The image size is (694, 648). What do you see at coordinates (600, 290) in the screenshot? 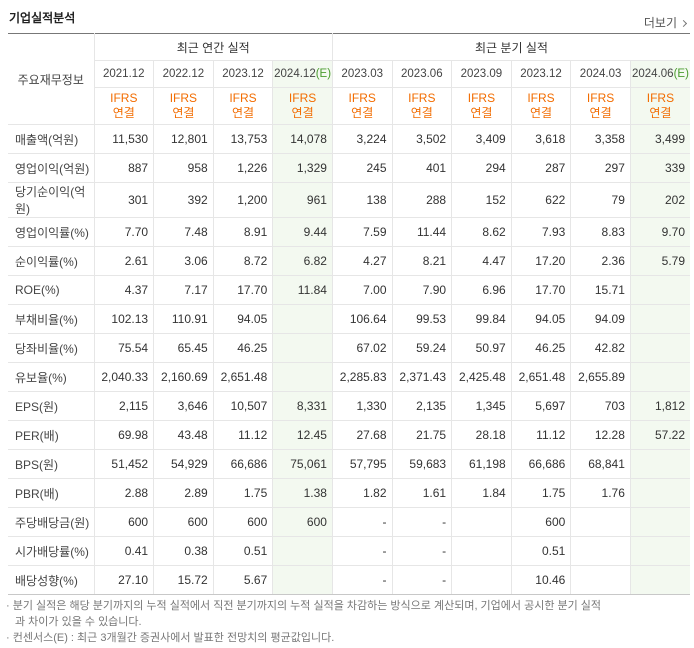
I see `value-cell: 15.71` at bounding box center [600, 290].